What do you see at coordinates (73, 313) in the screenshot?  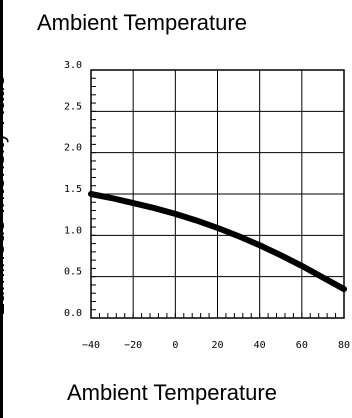 I see `y-tick-label: 0.0` at bounding box center [73, 313].